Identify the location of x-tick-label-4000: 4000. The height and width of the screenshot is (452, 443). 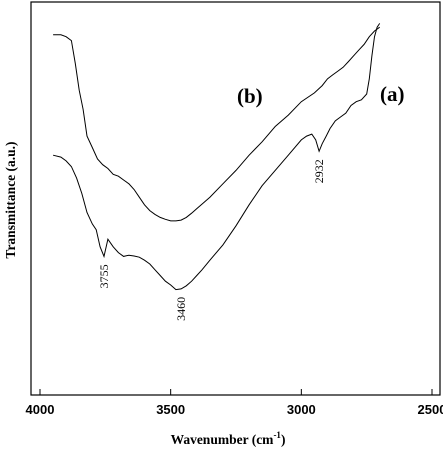
(40, 409).